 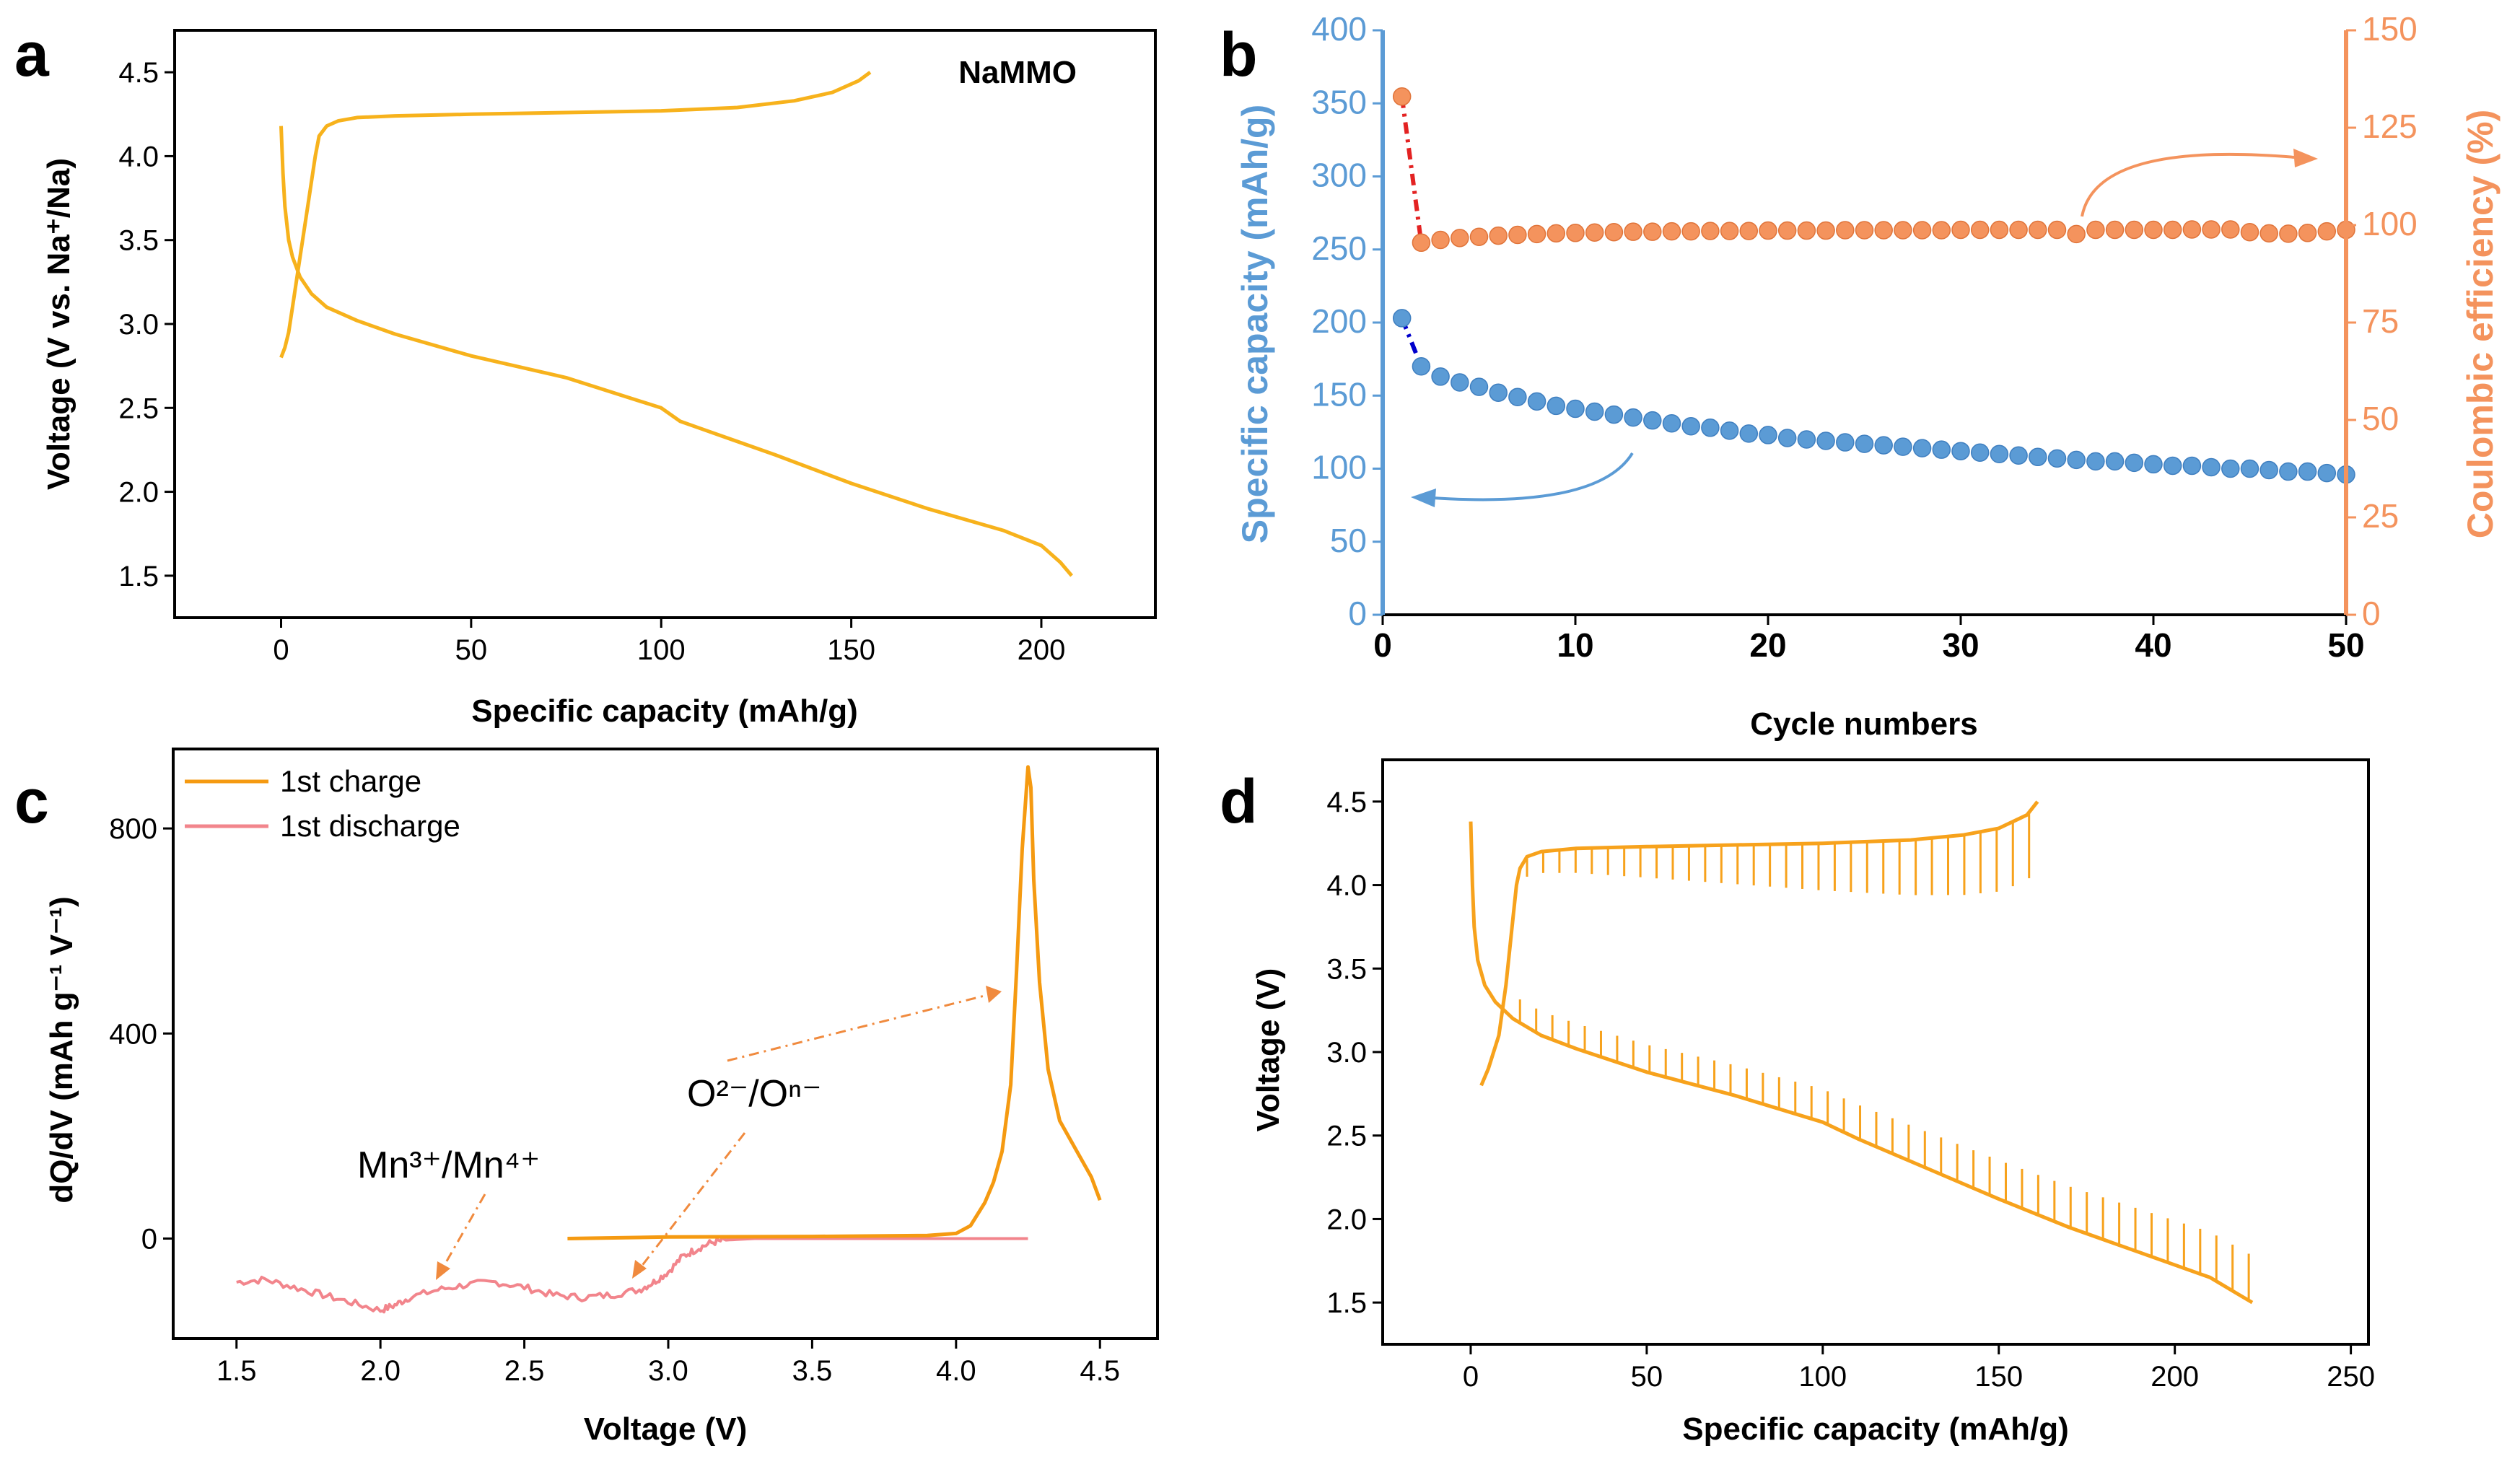 I want to click on panel-a-discharge-curve, so click(x=676, y=351).